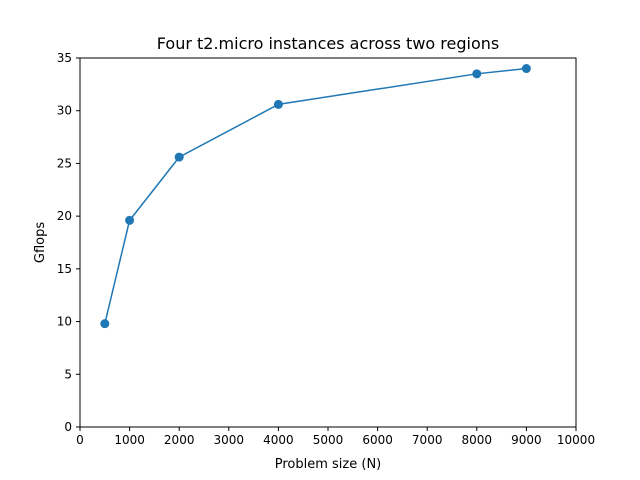 The width and height of the screenshot is (640, 480). What do you see at coordinates (40, 242) in the screenshot?
I see `y-axis-label: Gflops` at bounding box center [40, 242].